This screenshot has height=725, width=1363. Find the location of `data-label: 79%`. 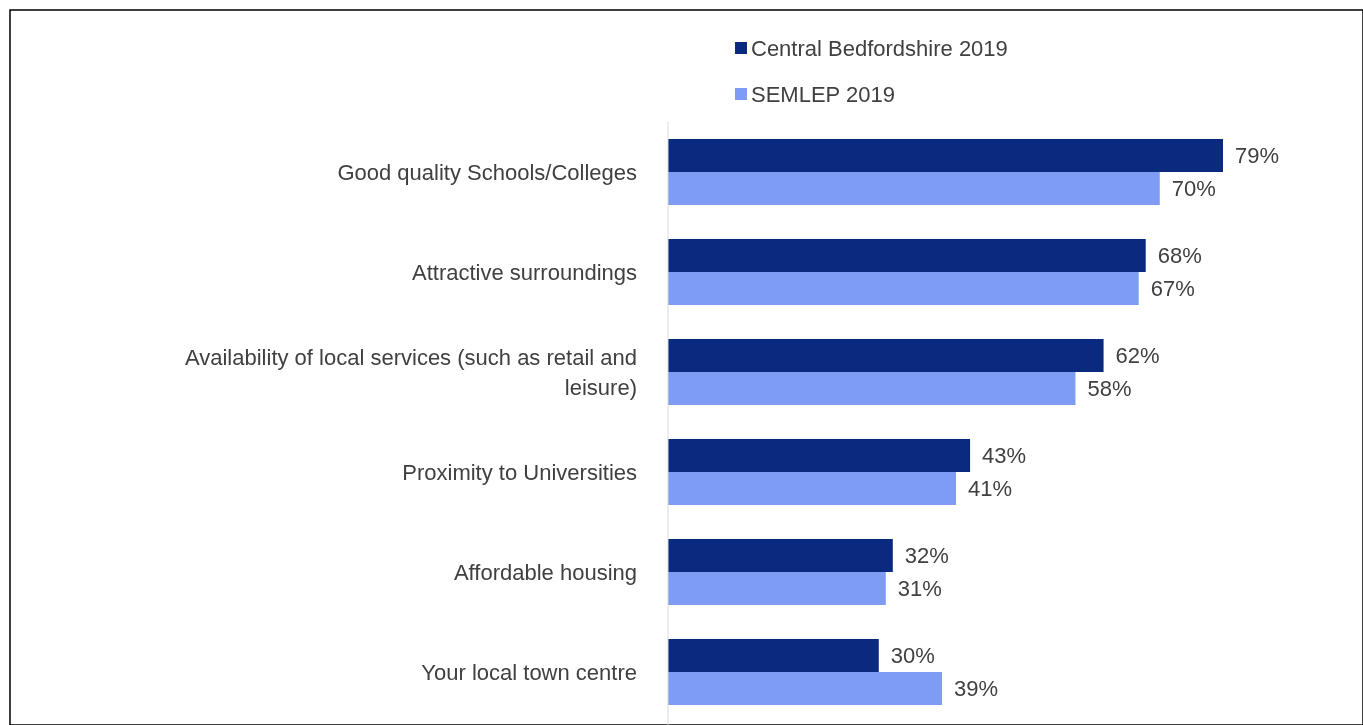

data-label: 79% is located at coordinates (1257, 156).